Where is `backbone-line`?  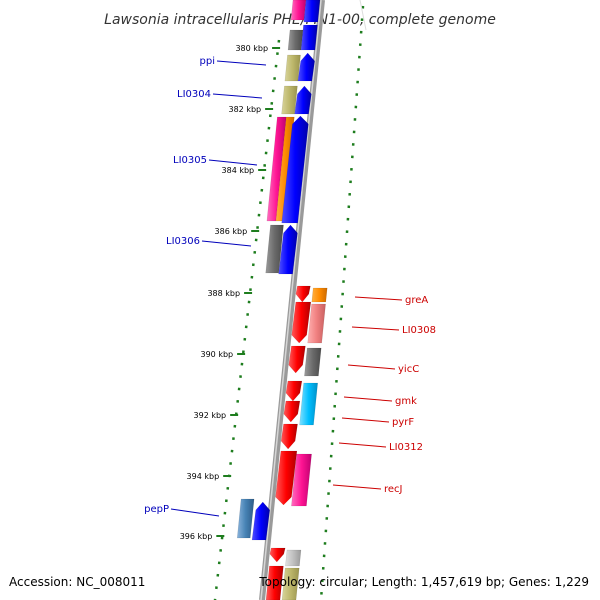 backbone-line is located at coordinates (292, 300).